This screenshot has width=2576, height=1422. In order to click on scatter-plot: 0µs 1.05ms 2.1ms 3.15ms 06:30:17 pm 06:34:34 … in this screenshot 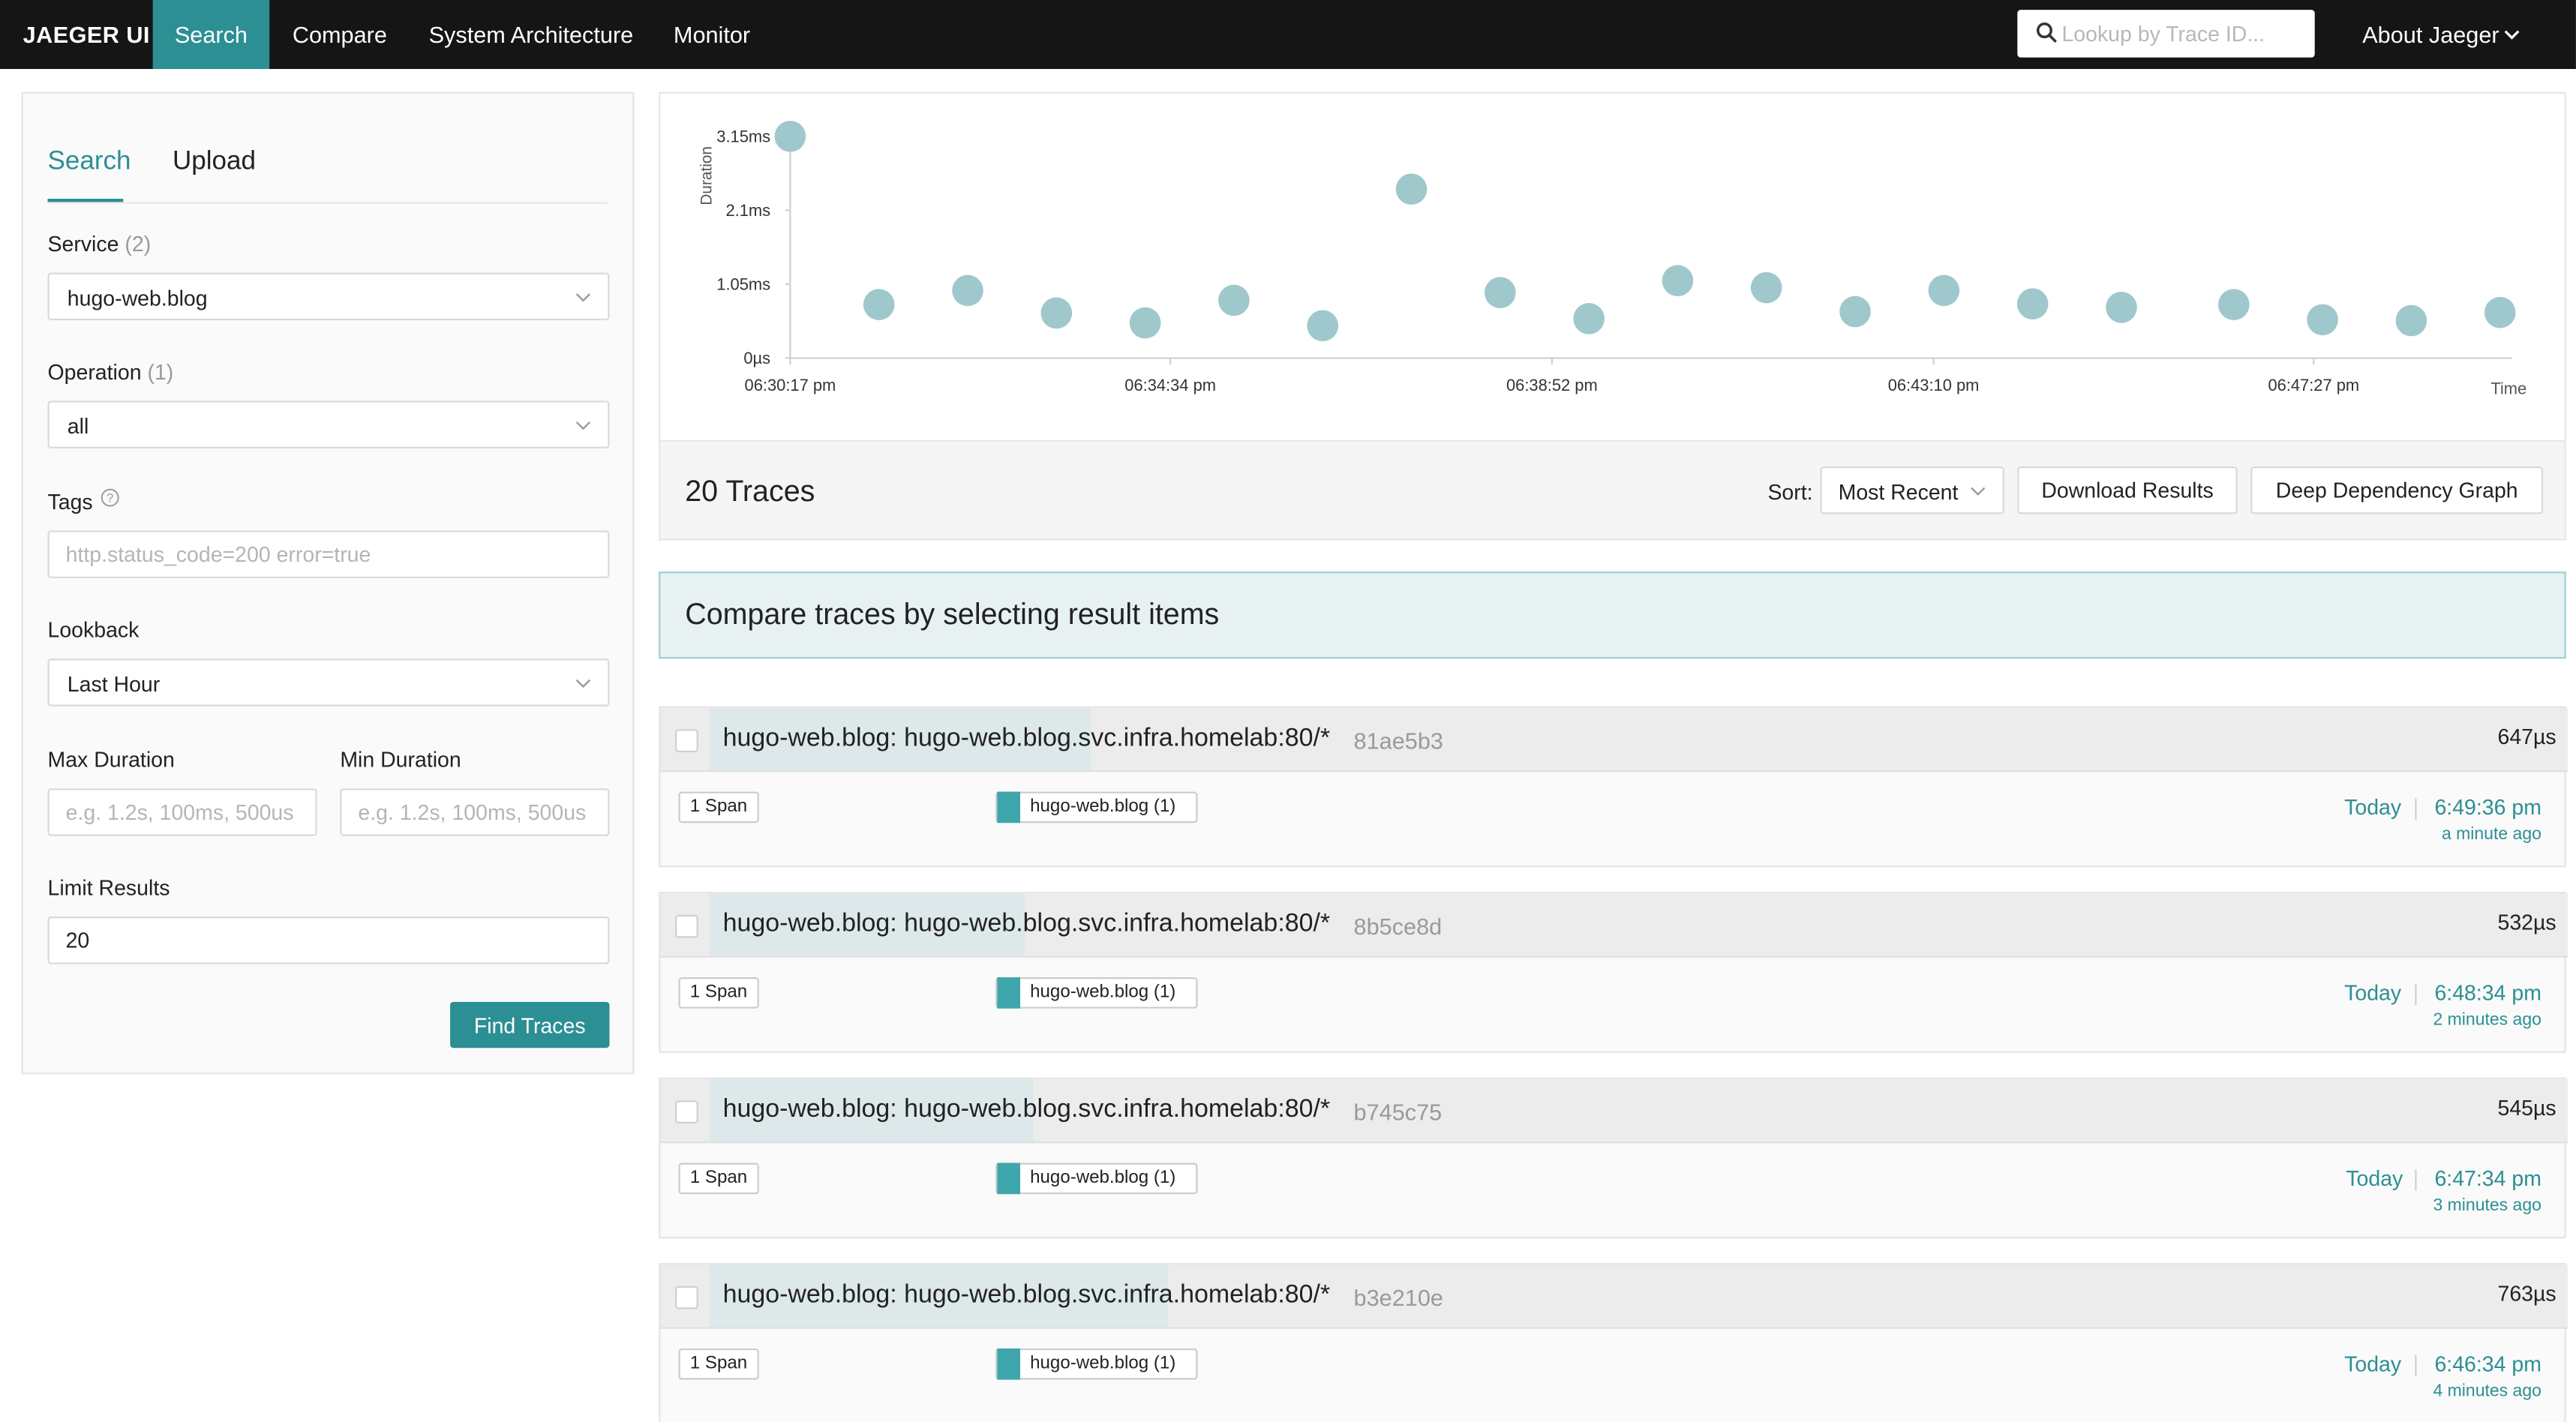, I will do `click(1612, 259)`.